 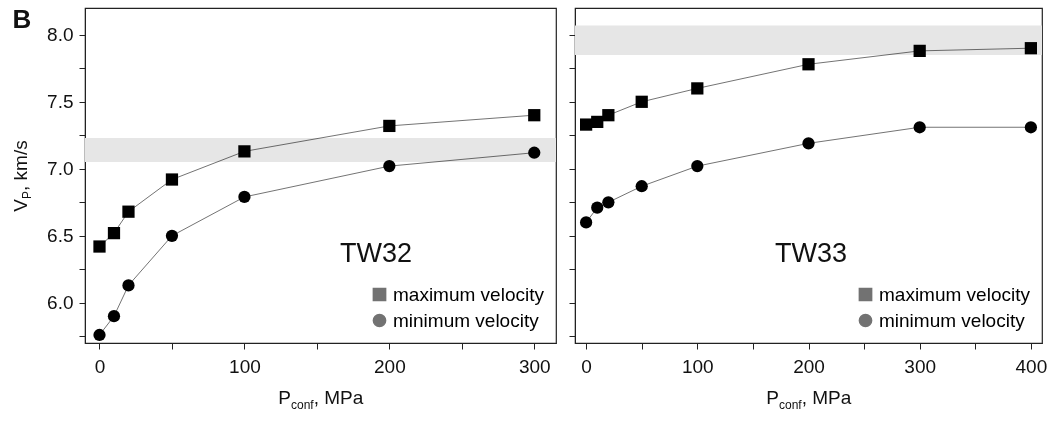 What do you see at coordinates (1031, 366) in the screenshot?
I see `x-tick-label: 400` at bounding box center [1031, 366].